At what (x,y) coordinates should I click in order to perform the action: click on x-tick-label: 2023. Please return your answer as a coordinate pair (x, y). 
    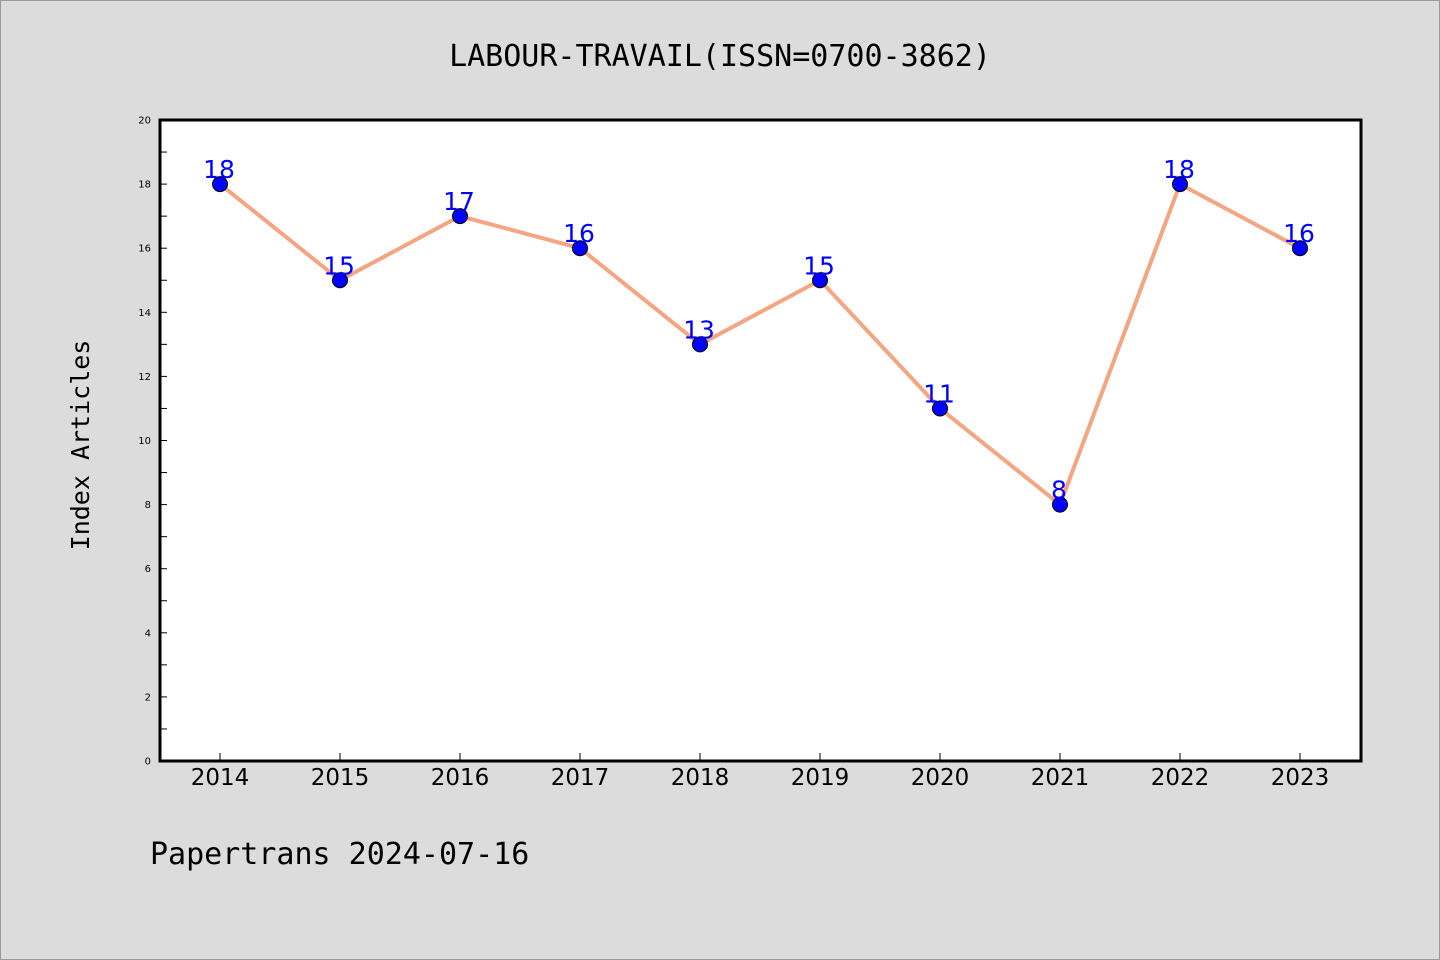
    Looking at the image, I should click on (1300, 778).